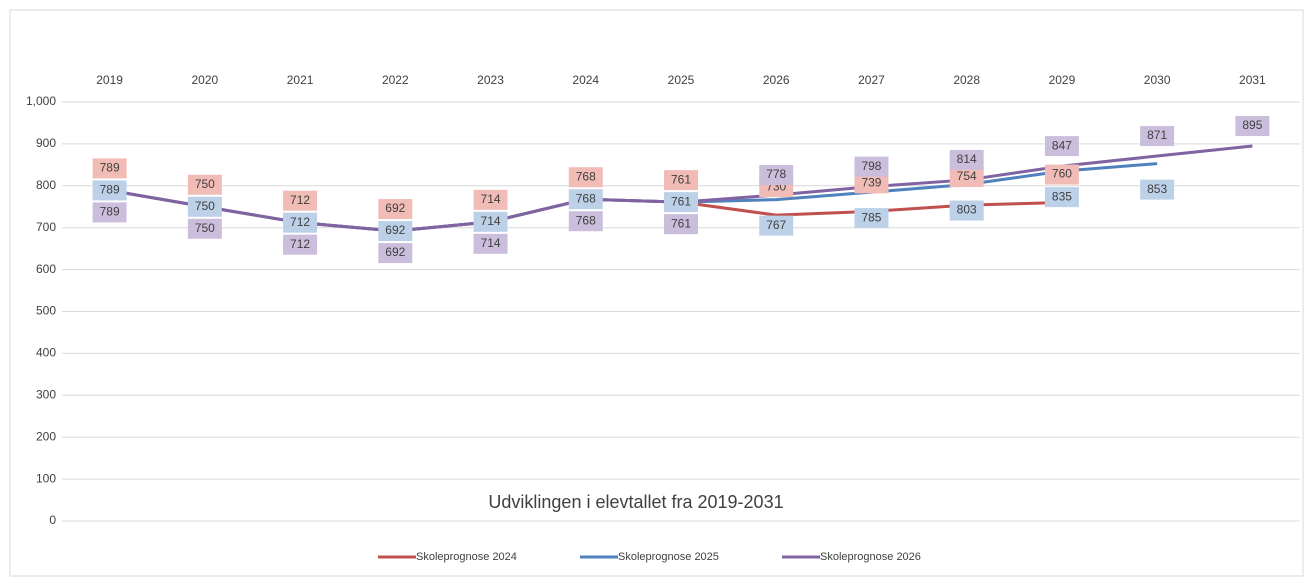 Image resolution: width=1314 pixels, height=577 pixels. I want to click on data-label: 853, so click(1157, 189).